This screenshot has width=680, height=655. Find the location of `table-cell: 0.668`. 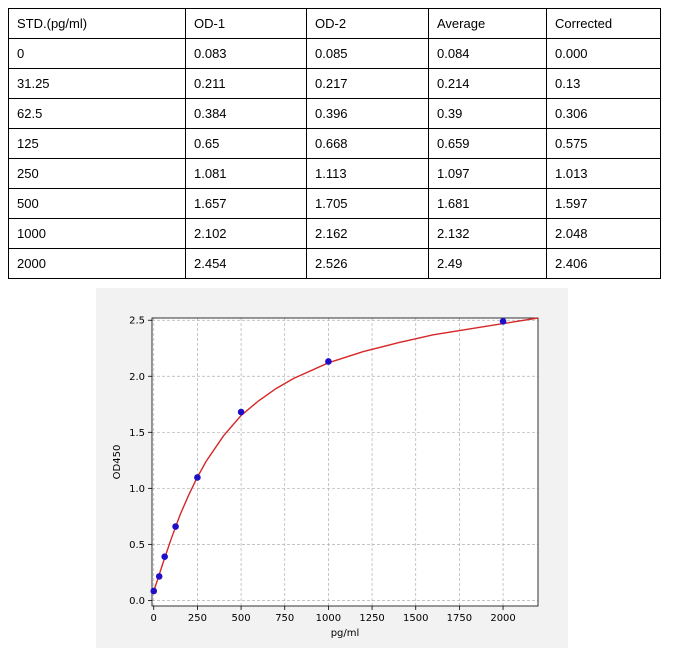

table-cell: 0.668 is located at coordinates (367, 143).